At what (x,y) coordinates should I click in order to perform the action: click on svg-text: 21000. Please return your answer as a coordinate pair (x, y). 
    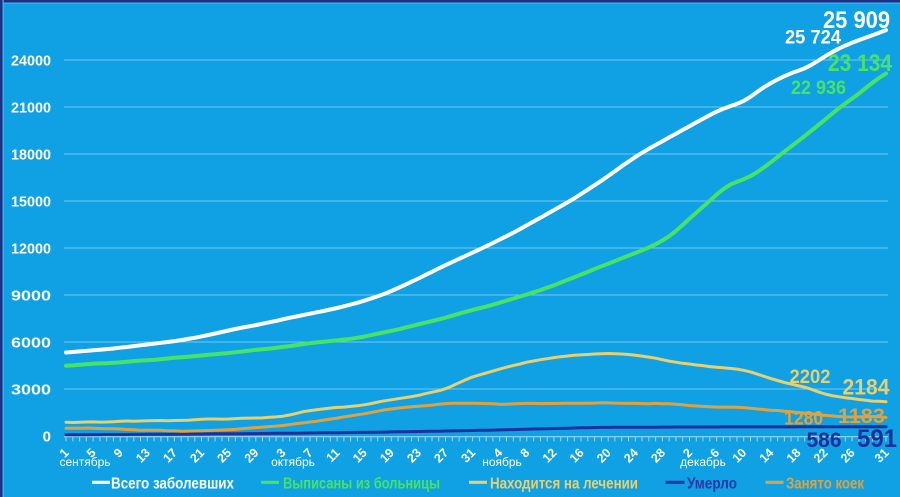
    Looking at the image, I should click on (31, 108).